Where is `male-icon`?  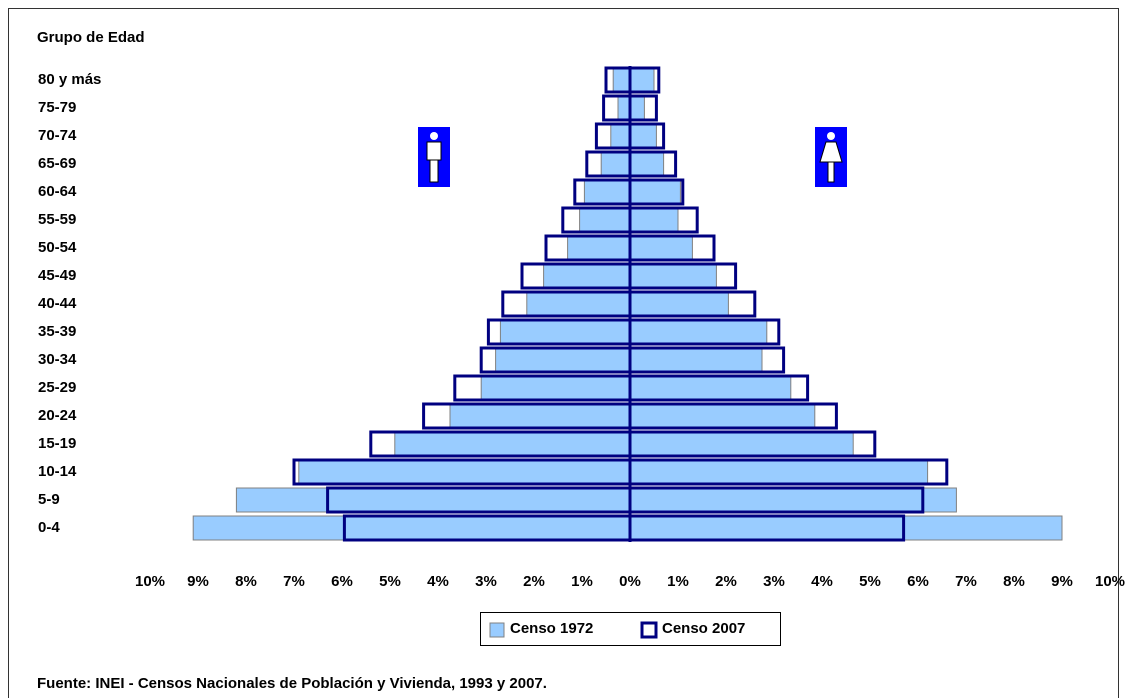 male-icon is located at coordinates (434, 157).